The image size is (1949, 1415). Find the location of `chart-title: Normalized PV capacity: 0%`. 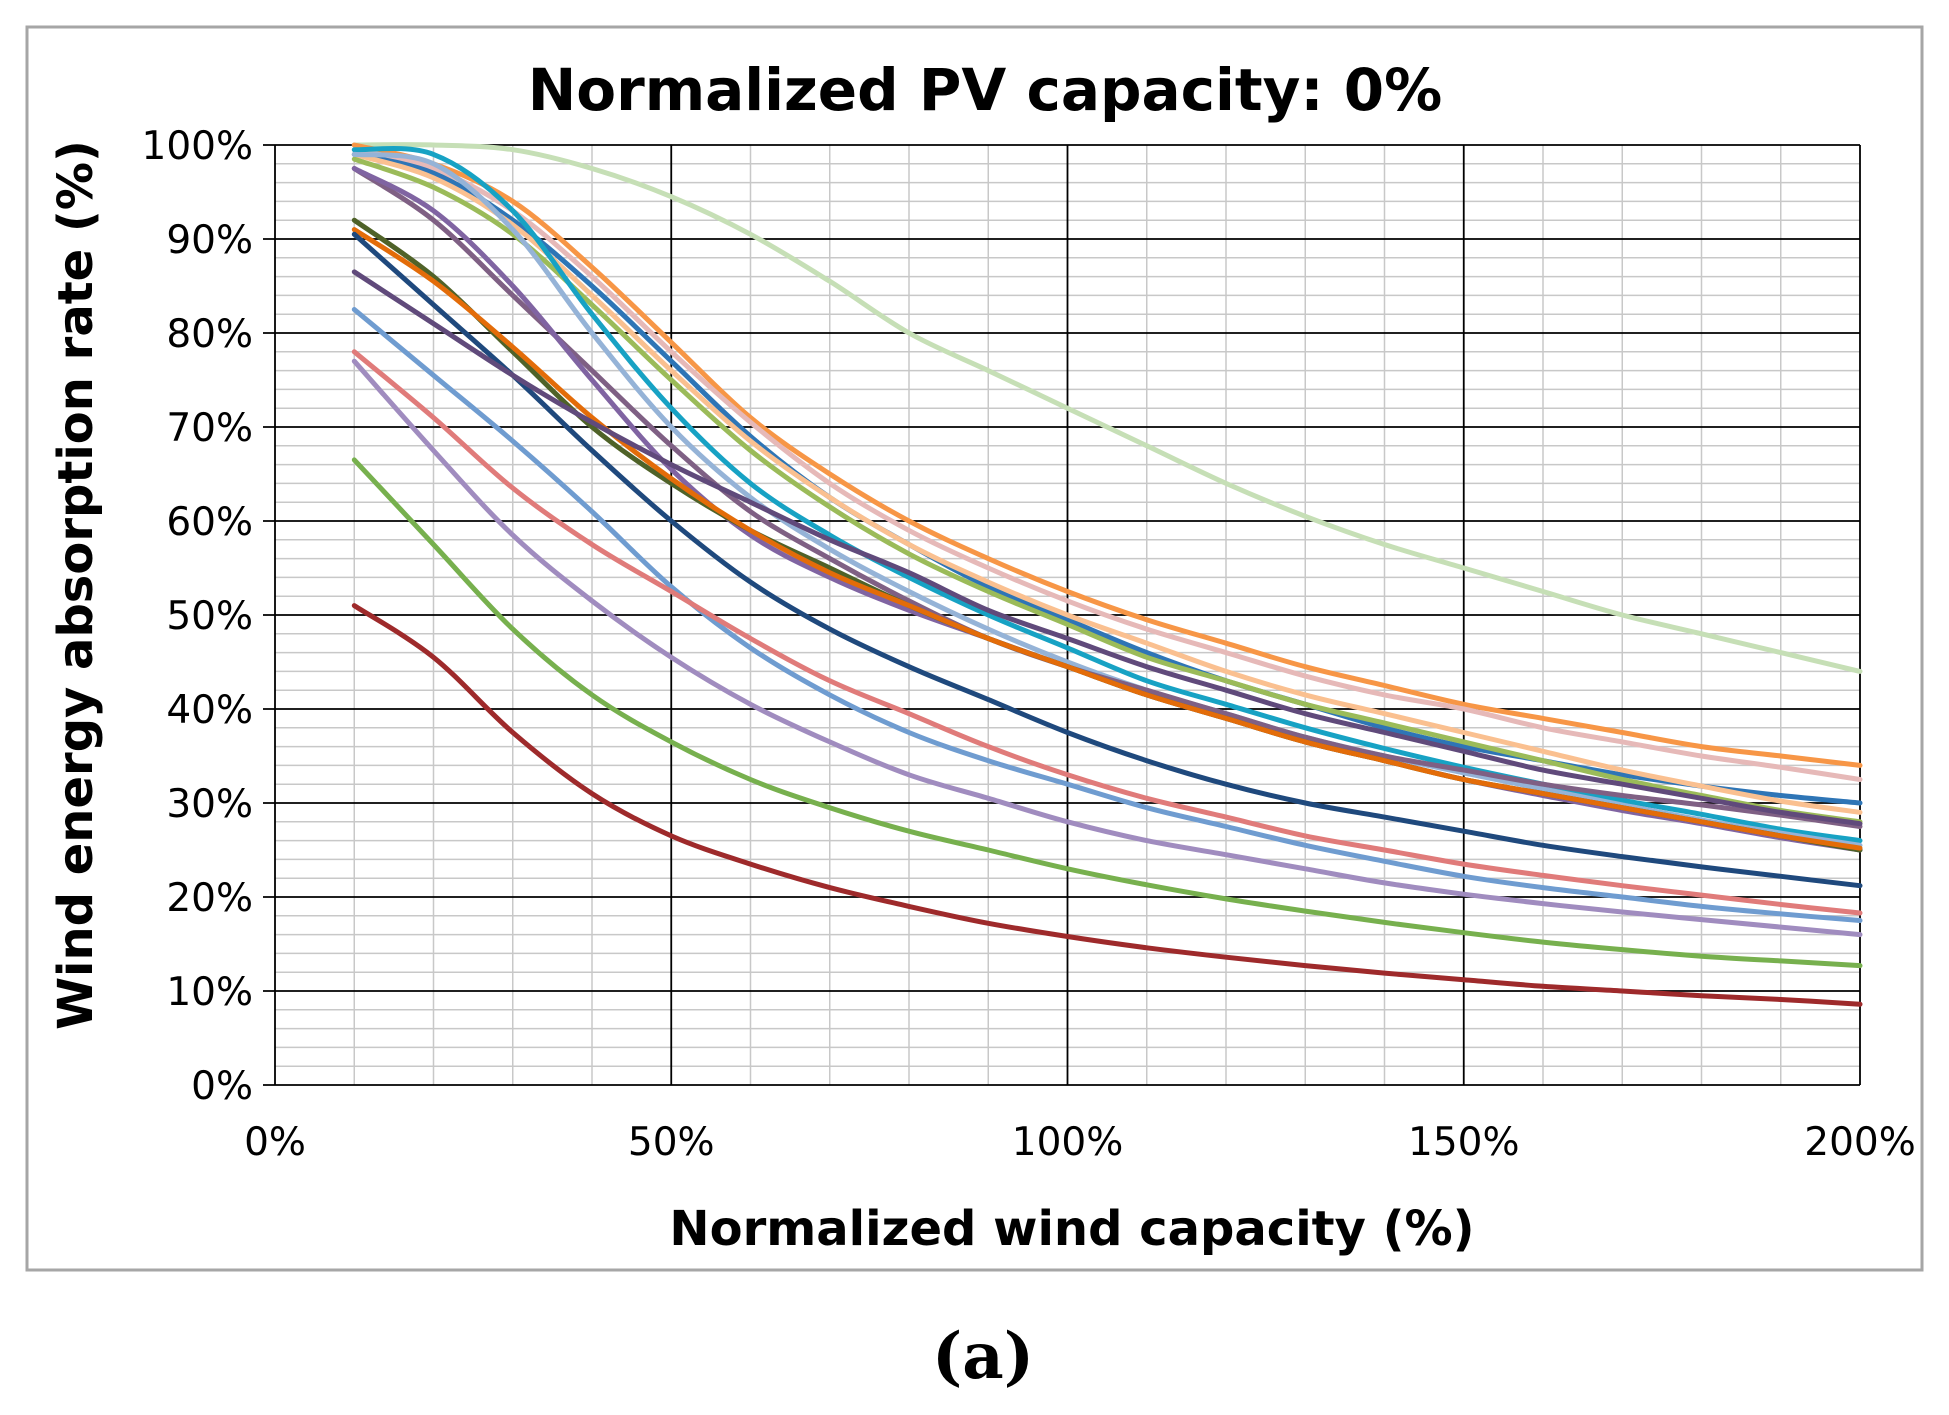

chart-title: Normalized PV capacity: 0% is located at coordinates (985, 90).